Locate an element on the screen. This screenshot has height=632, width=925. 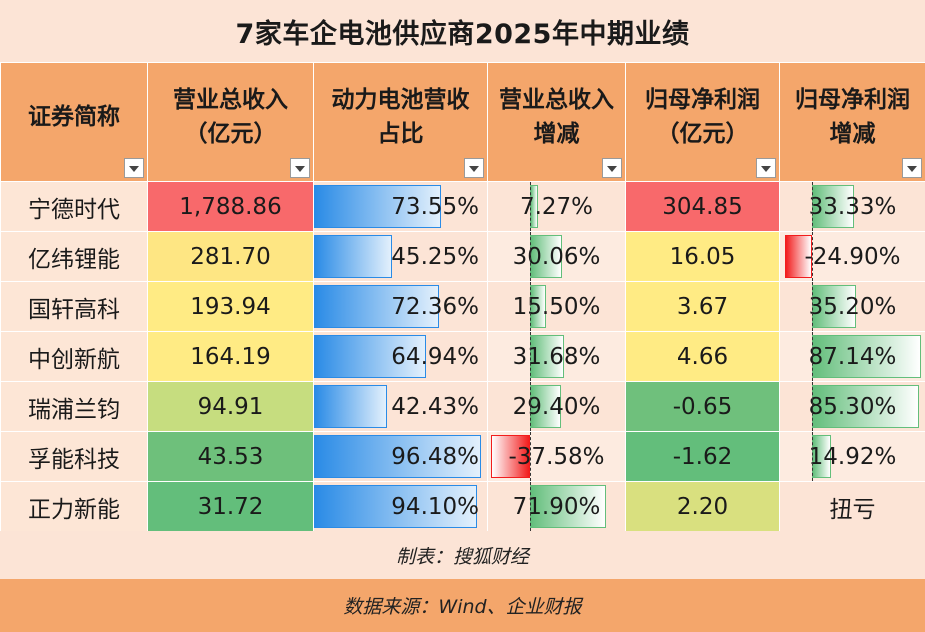
header-revenue: 营业总收入 （亿元） is located at coordinates (230, 122).